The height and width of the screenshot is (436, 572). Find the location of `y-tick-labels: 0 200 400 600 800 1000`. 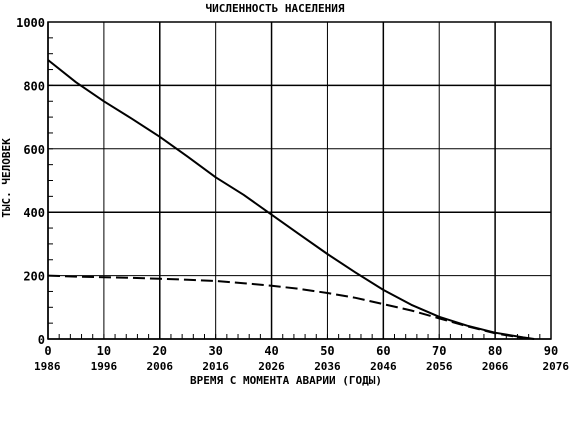

y-tick-labels: 0 200 400 600 800 1000 is located at coordinates (30, 181).